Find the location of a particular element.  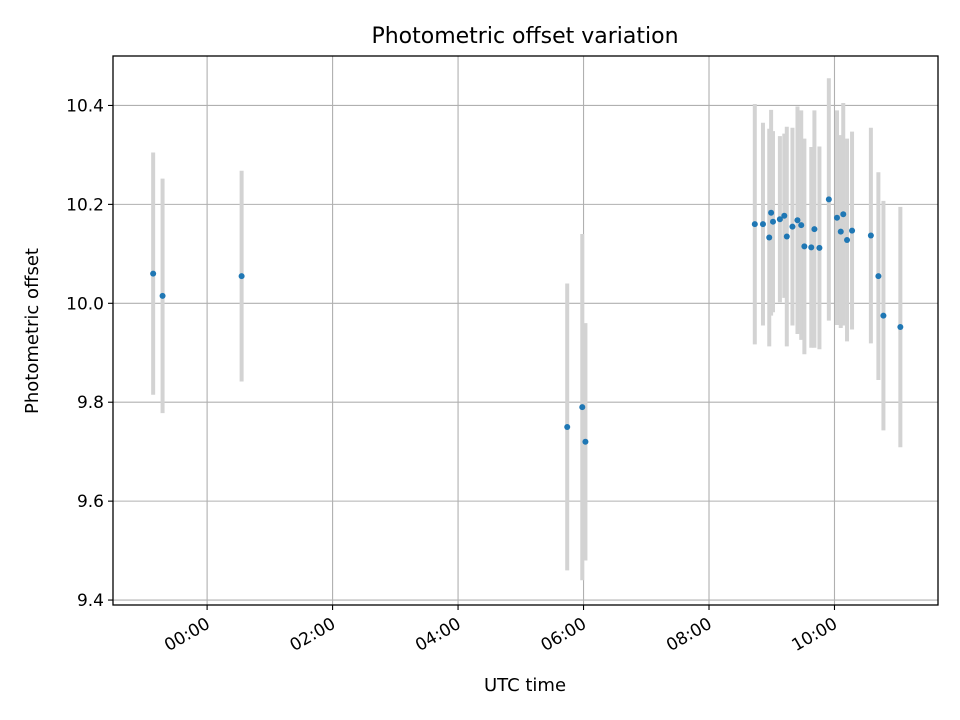

x-tick-label: 00:00 is located at coordinates (187, 635).